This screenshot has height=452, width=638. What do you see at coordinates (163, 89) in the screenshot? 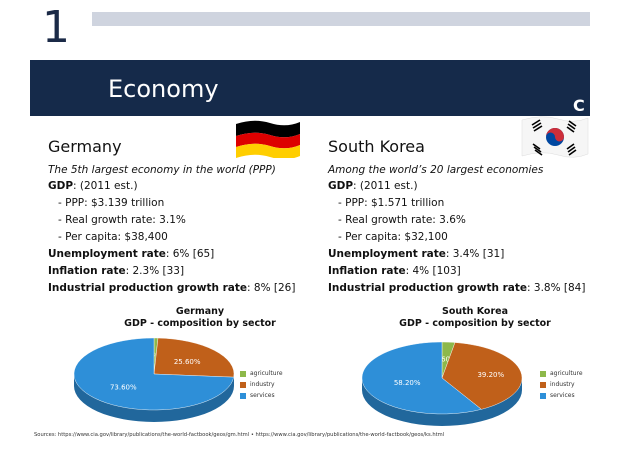
I see `slide-title: Economy` at bounding box center [163, 89].